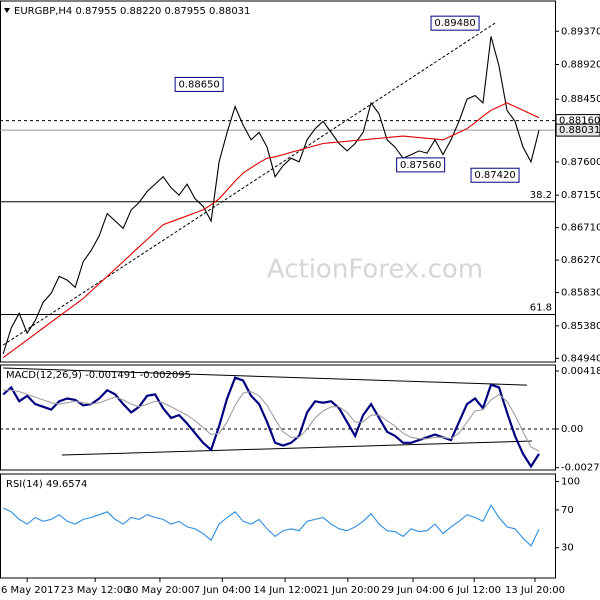 Image resolution: width=600 pixels, height=600 pixels. I want to click on y-tick-label: 0.86270, so click(580, 260).